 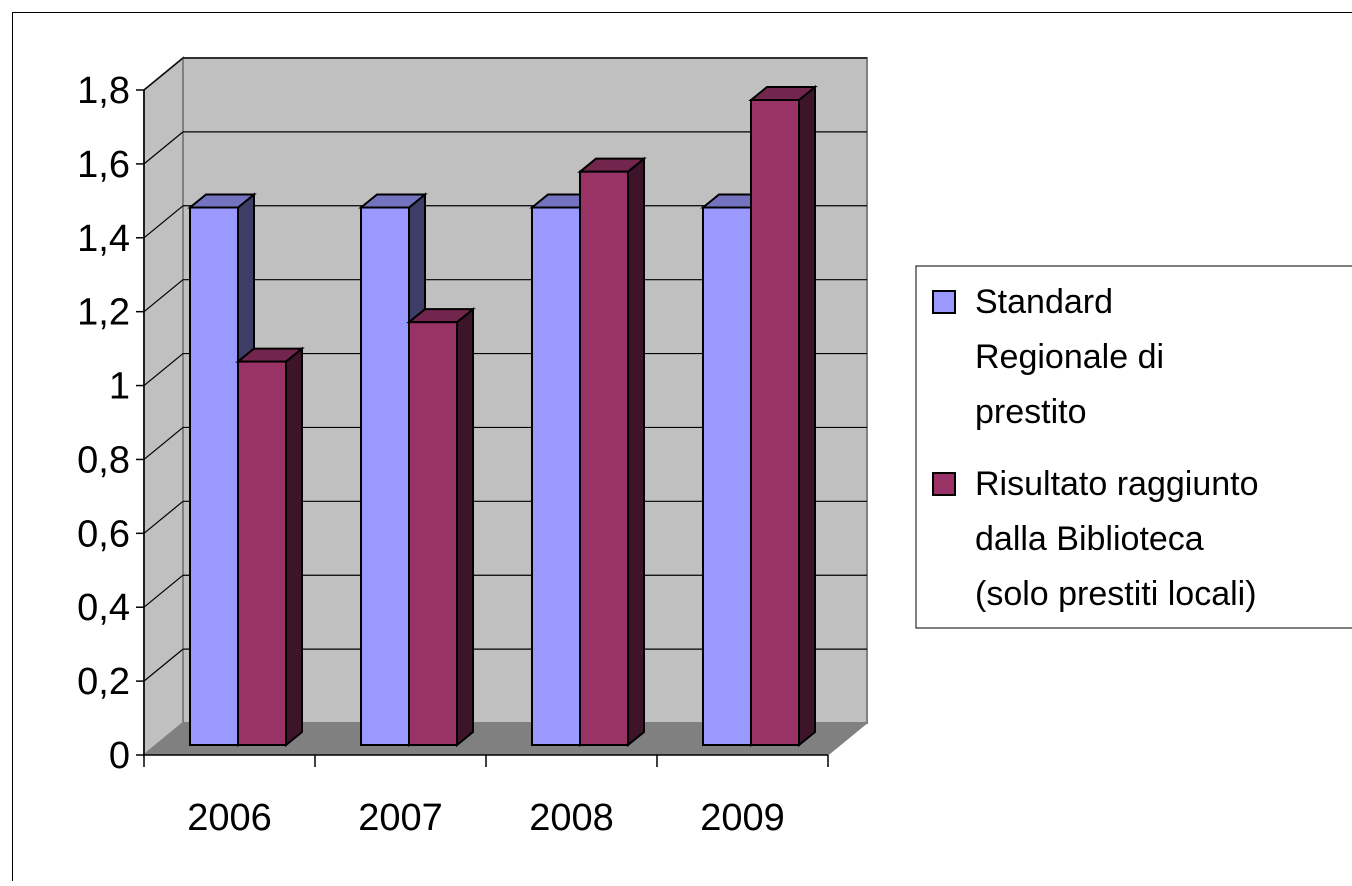 What do you see at coordinates (571, 818) in the screenshot?
I see `x-tick-label: 2008` at bounding box center [571, 818].